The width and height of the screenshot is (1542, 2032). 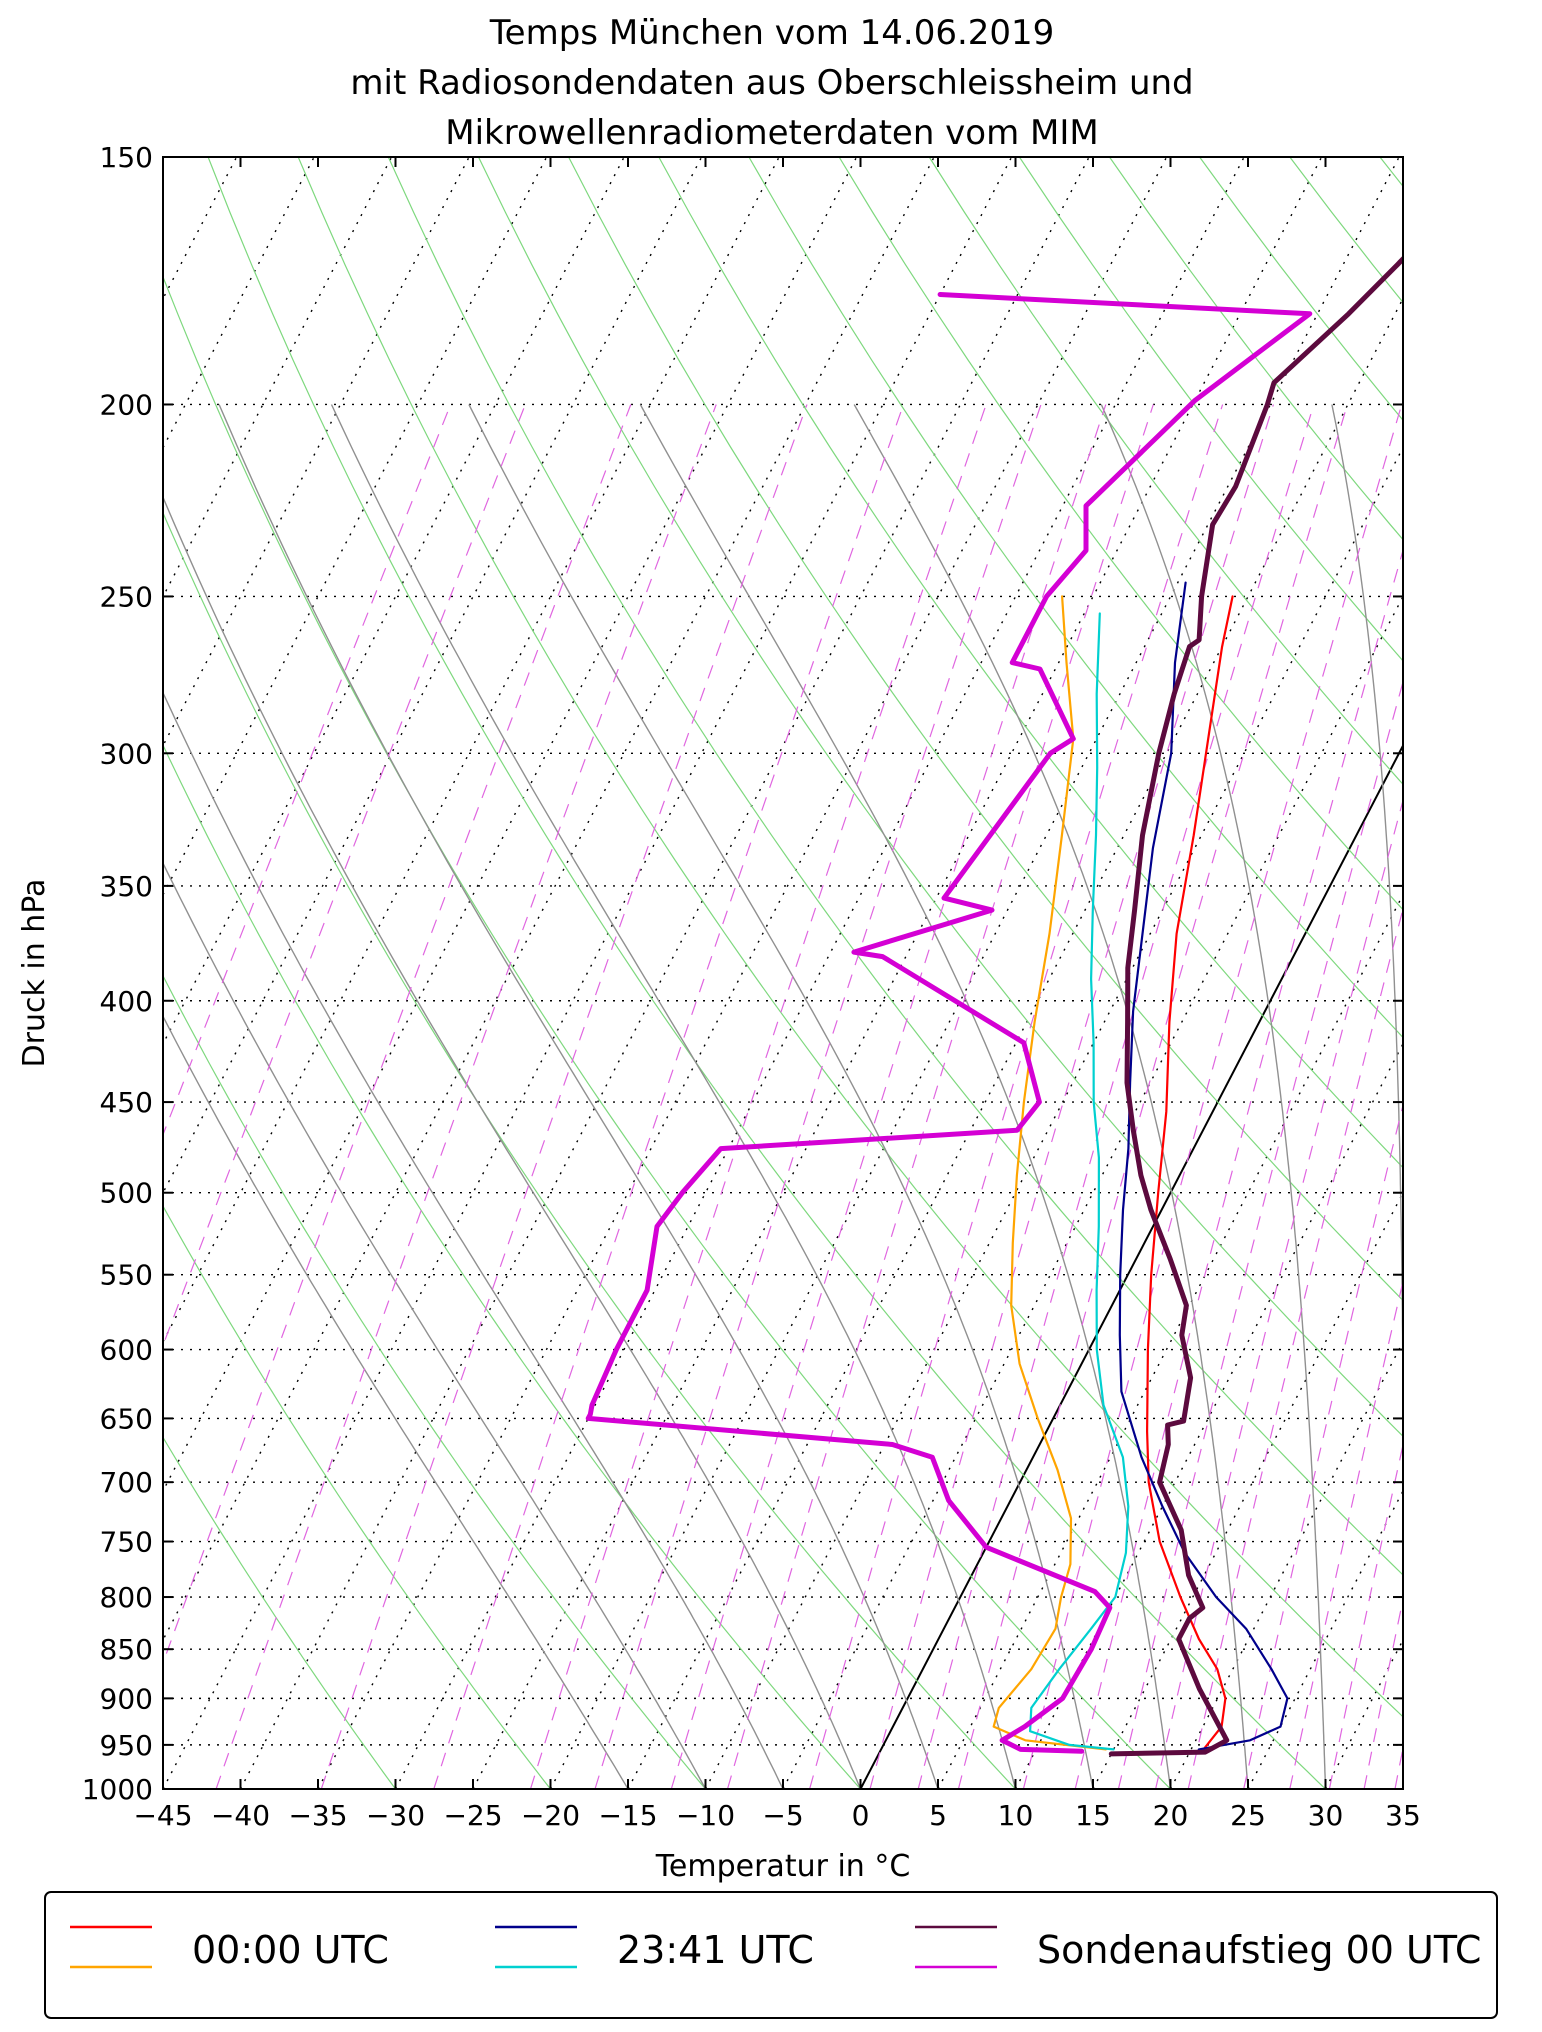 I want to click on x-axis-label: Temperatur in °C, so click(x=783, y=1866).